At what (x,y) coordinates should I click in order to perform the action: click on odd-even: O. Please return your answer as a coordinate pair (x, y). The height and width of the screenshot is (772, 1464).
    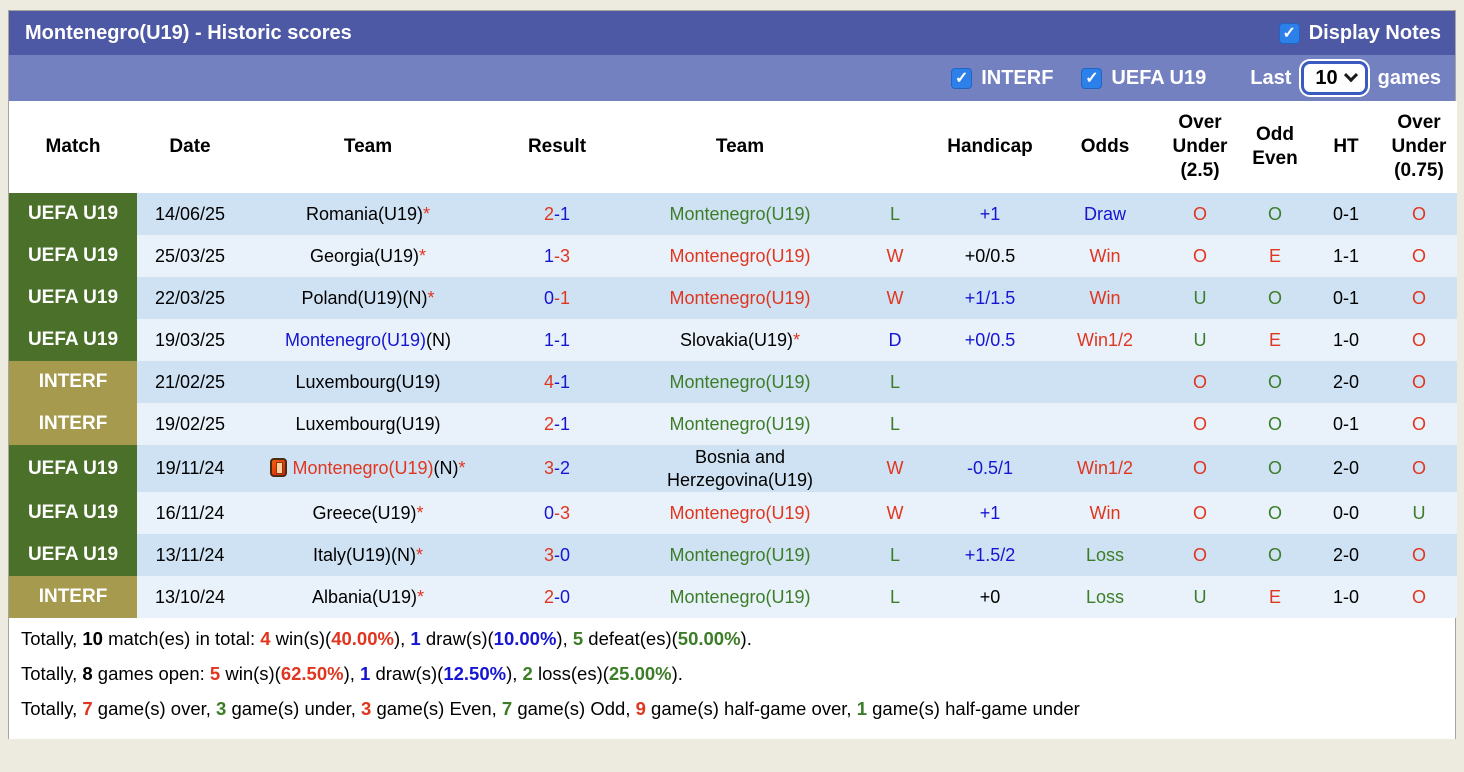
    Looking at the image, I should click on (1275, 424).